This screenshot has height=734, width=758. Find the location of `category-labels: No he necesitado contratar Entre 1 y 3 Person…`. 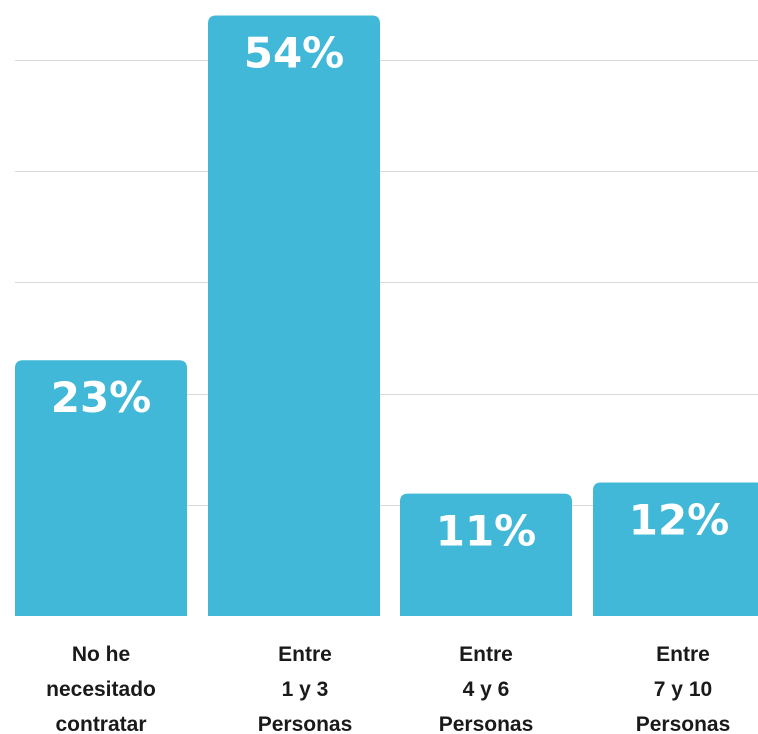

category-labels: No he necesitado contratar Entre 1 y 3 Person… is located at coordinates (388, 688).